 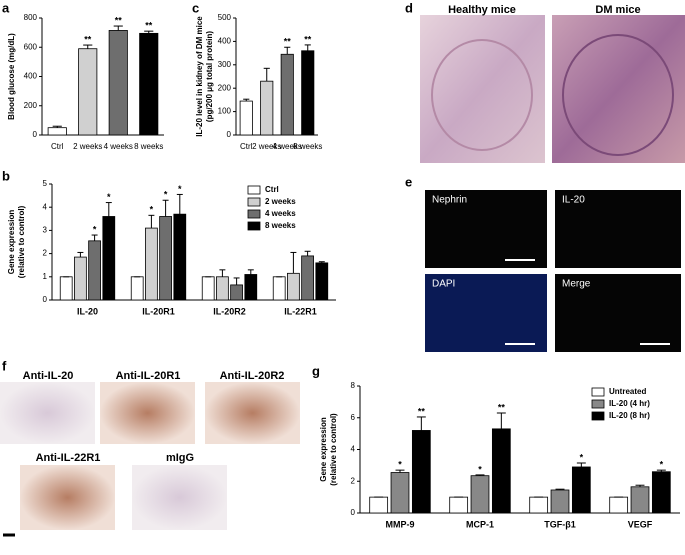 I want to click on image-label: Healthy mice, so click(x=482, y=10).